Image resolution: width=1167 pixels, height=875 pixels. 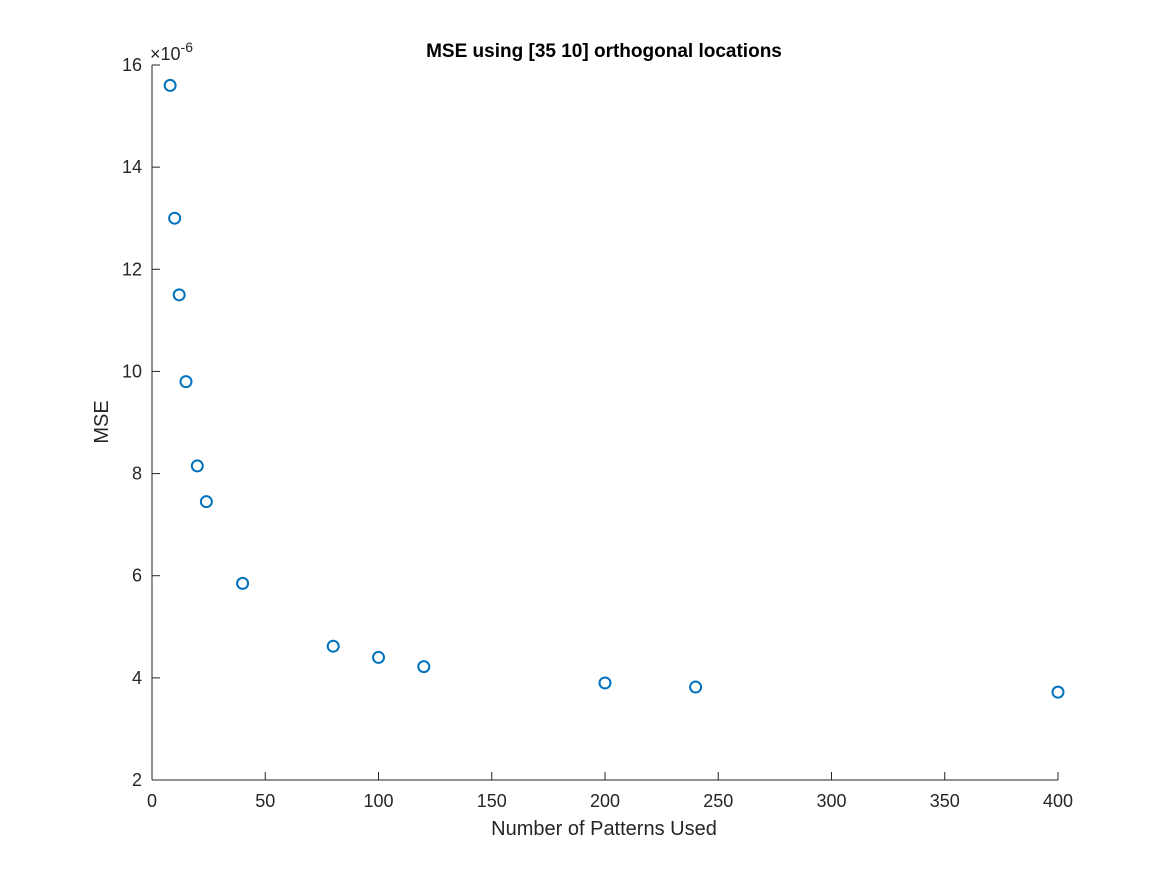 I want to click on x-axis-label: Number of Patterns Used, so click(x=604, y=829).